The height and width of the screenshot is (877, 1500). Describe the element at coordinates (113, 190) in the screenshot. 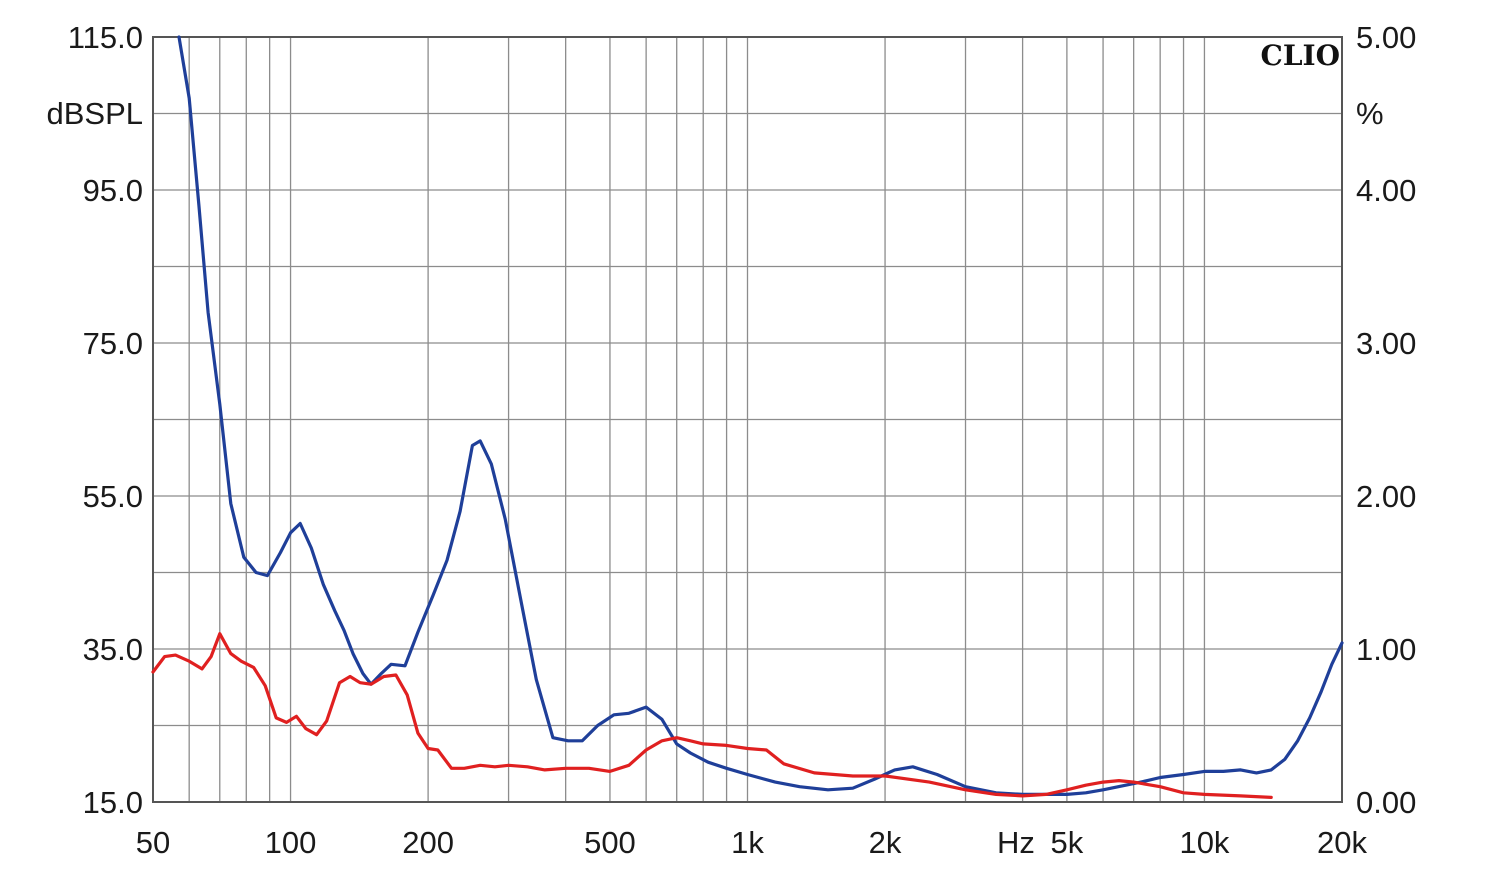

I see `y-tick-left-label: 95.0` at that location.